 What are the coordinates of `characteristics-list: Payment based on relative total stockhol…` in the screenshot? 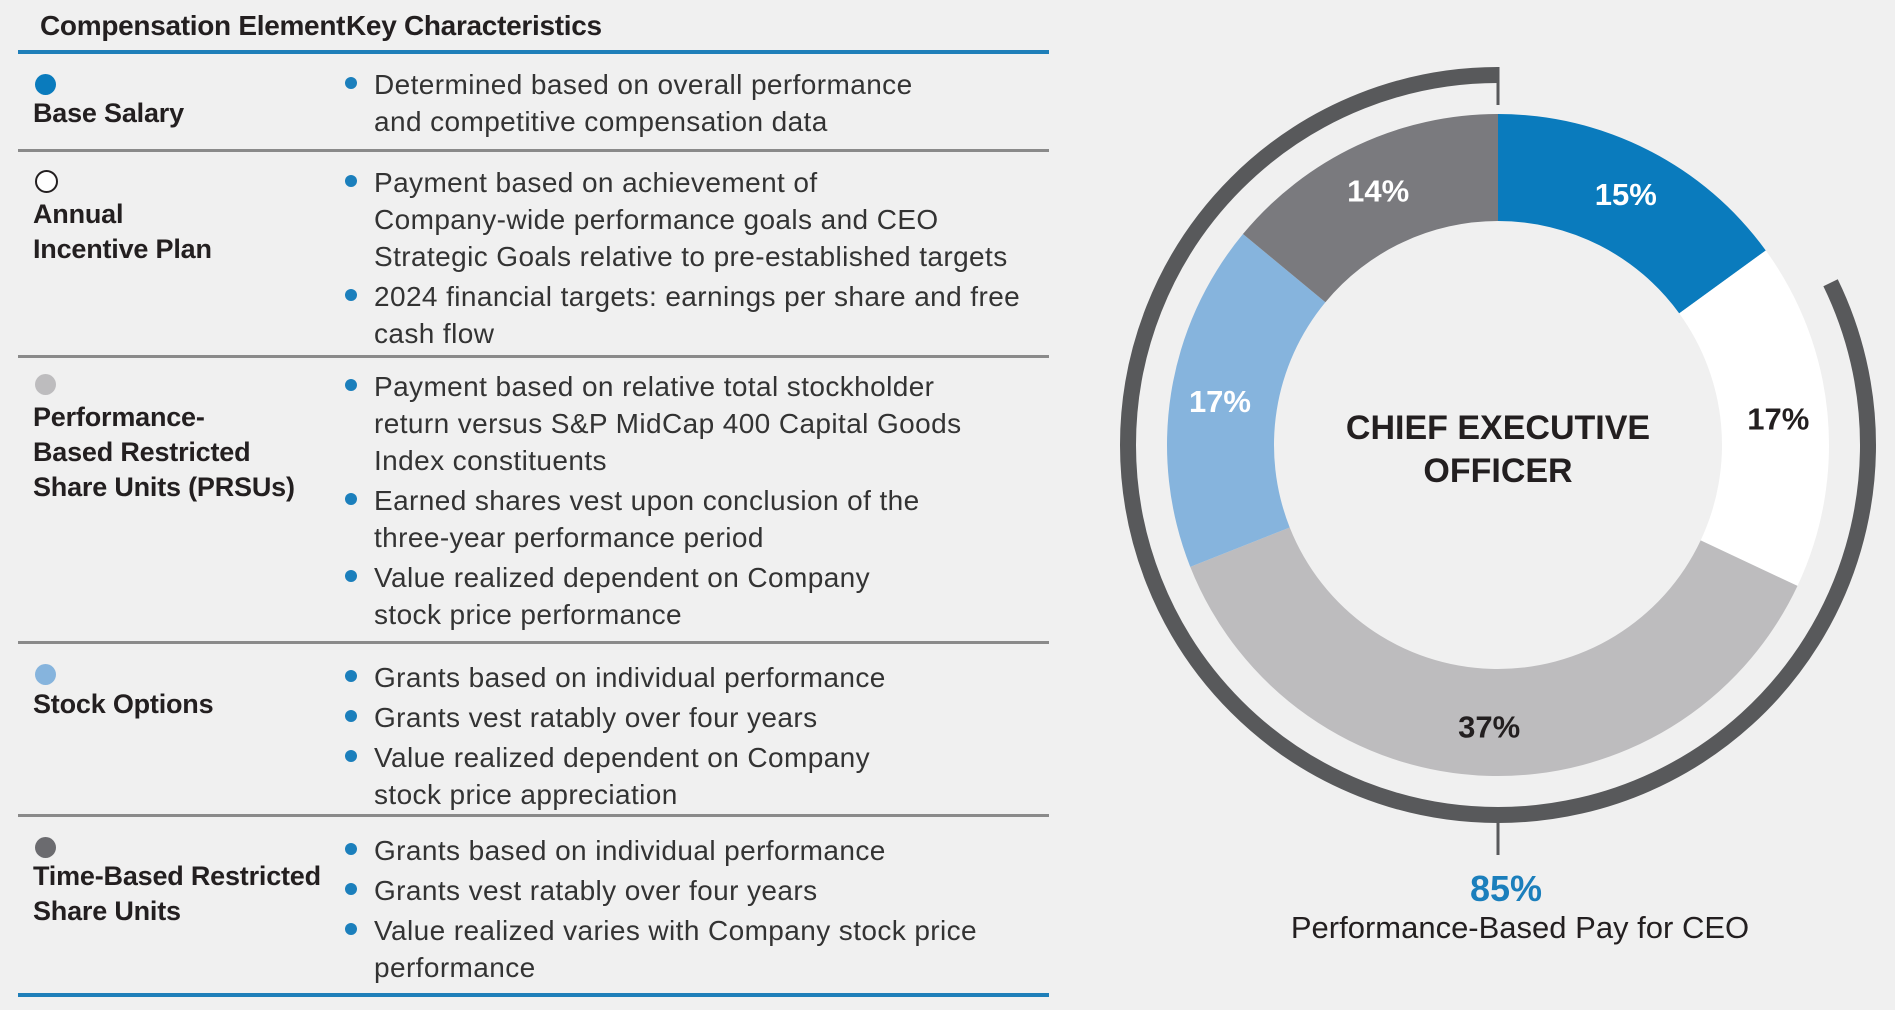 It's located at (700, 502).